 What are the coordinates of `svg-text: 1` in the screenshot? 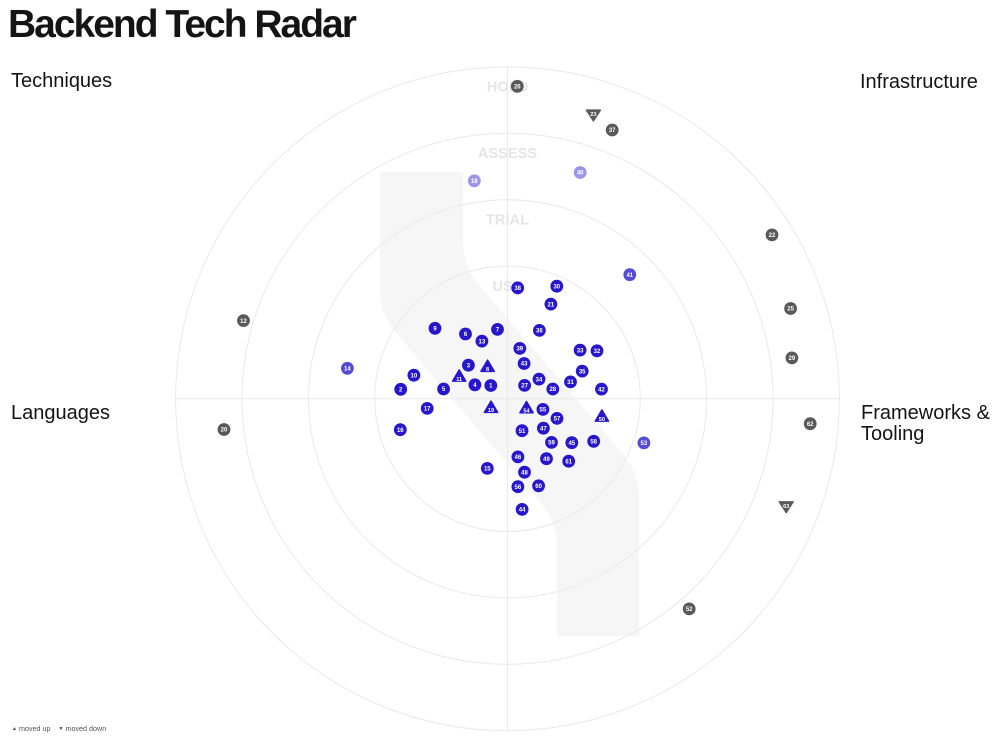 It's located at (491, 387).